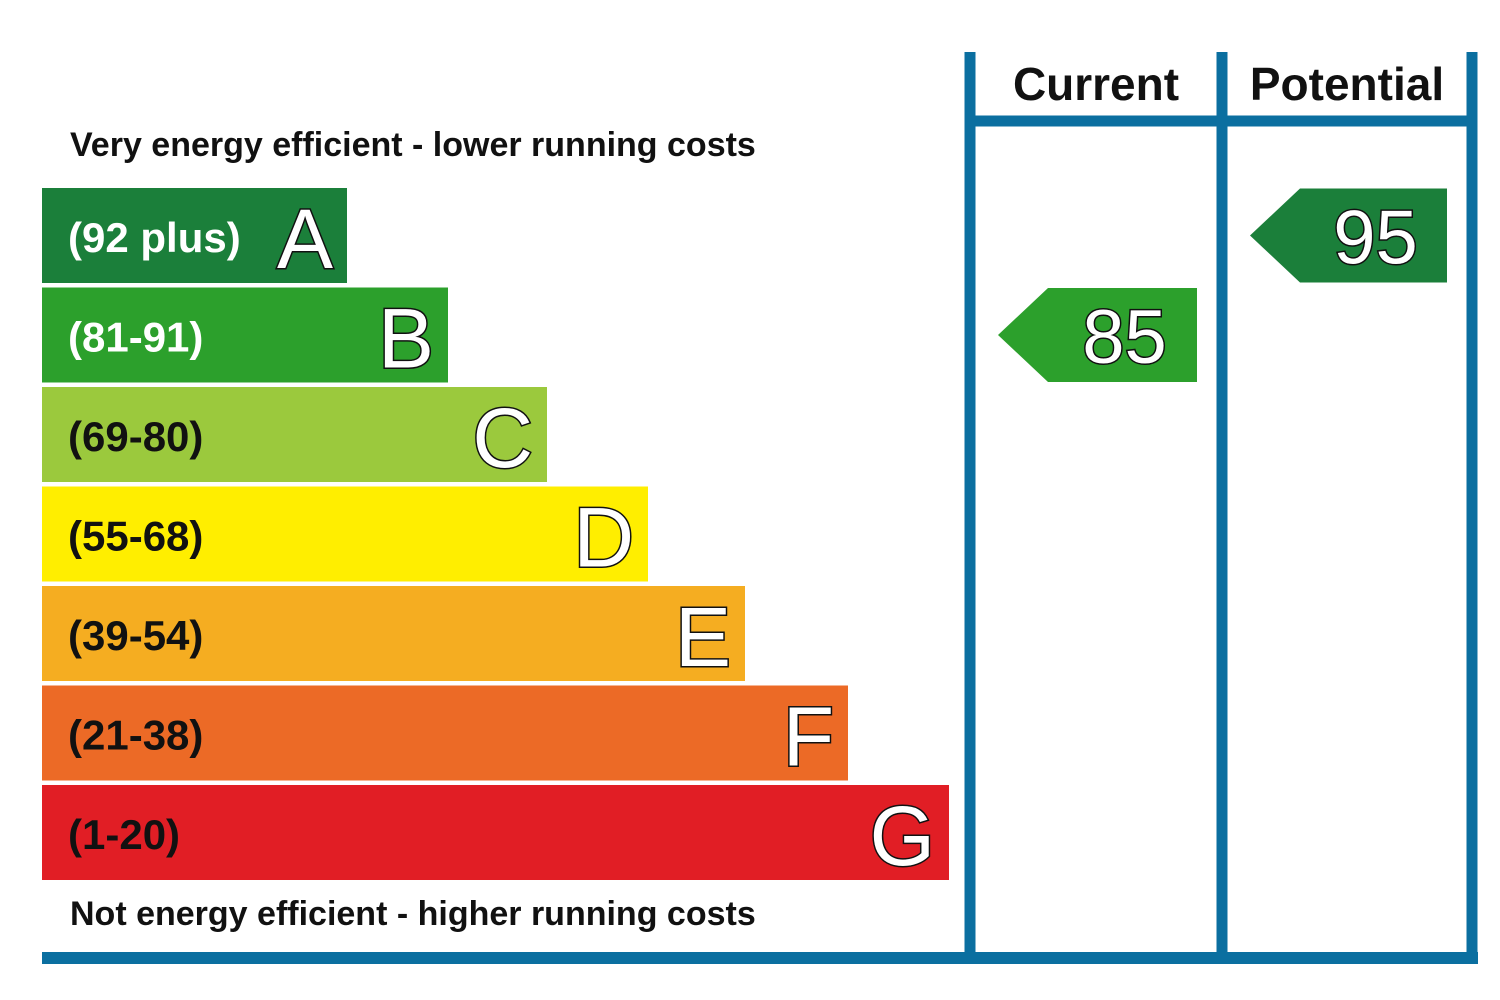  Describe the element at coordinates (1228, 84) in the screenshot. I see `column-headers: Current Potential` at that location.